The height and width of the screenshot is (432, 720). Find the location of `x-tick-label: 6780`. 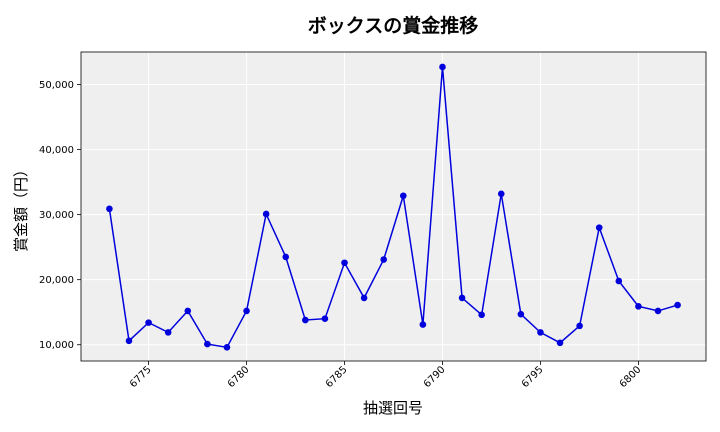

x-tick-label: 6780 is located at coordinates (239, 377).